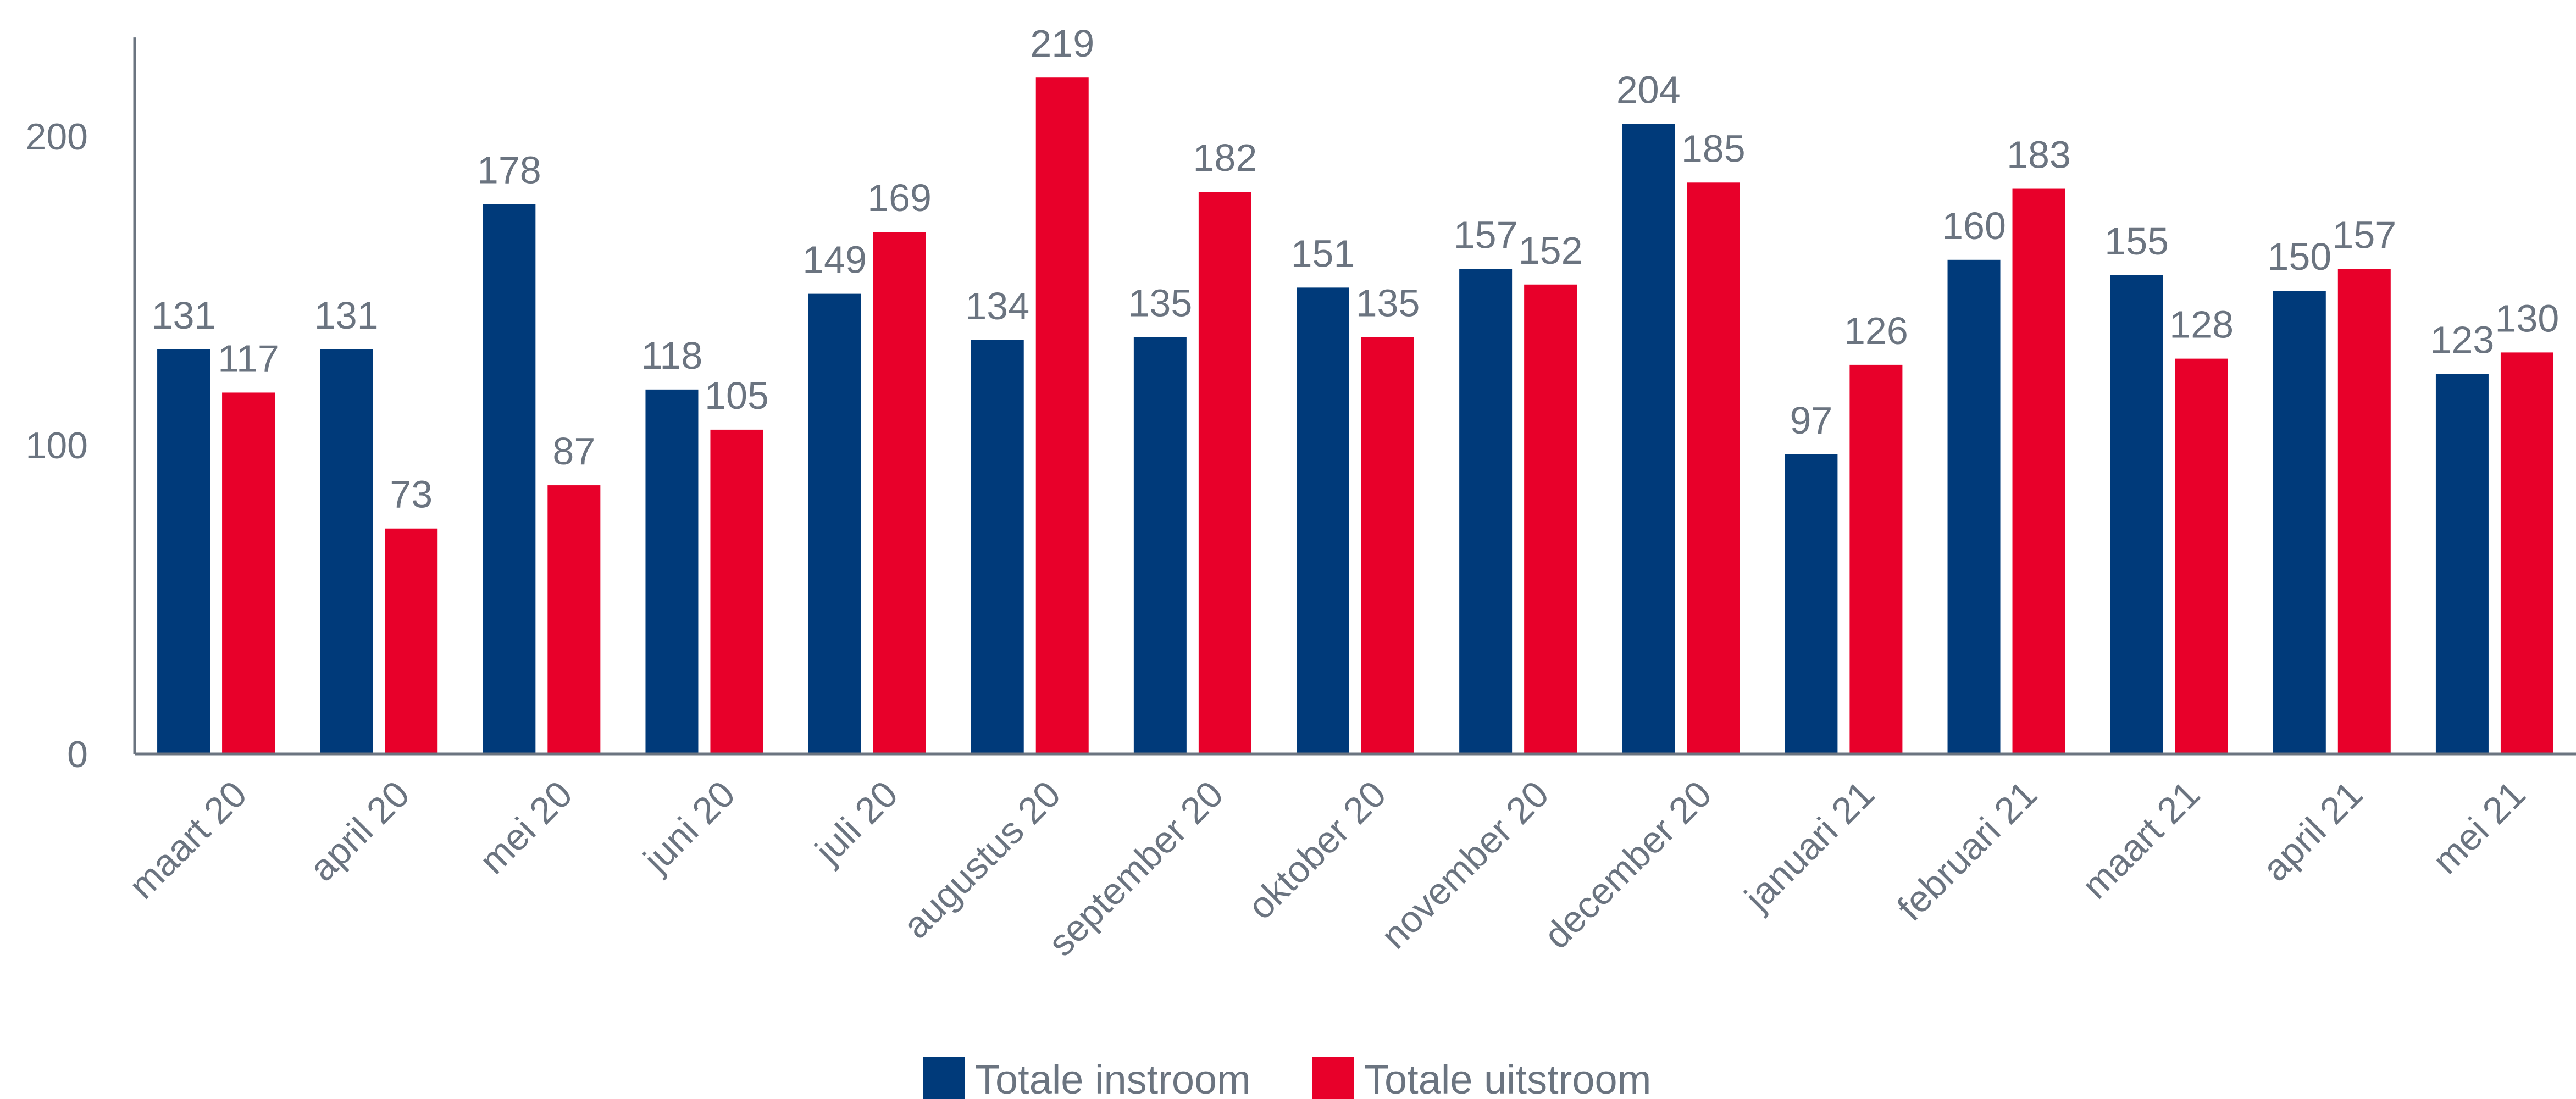  I want to click on data-label: 150, so click(2299, 256).